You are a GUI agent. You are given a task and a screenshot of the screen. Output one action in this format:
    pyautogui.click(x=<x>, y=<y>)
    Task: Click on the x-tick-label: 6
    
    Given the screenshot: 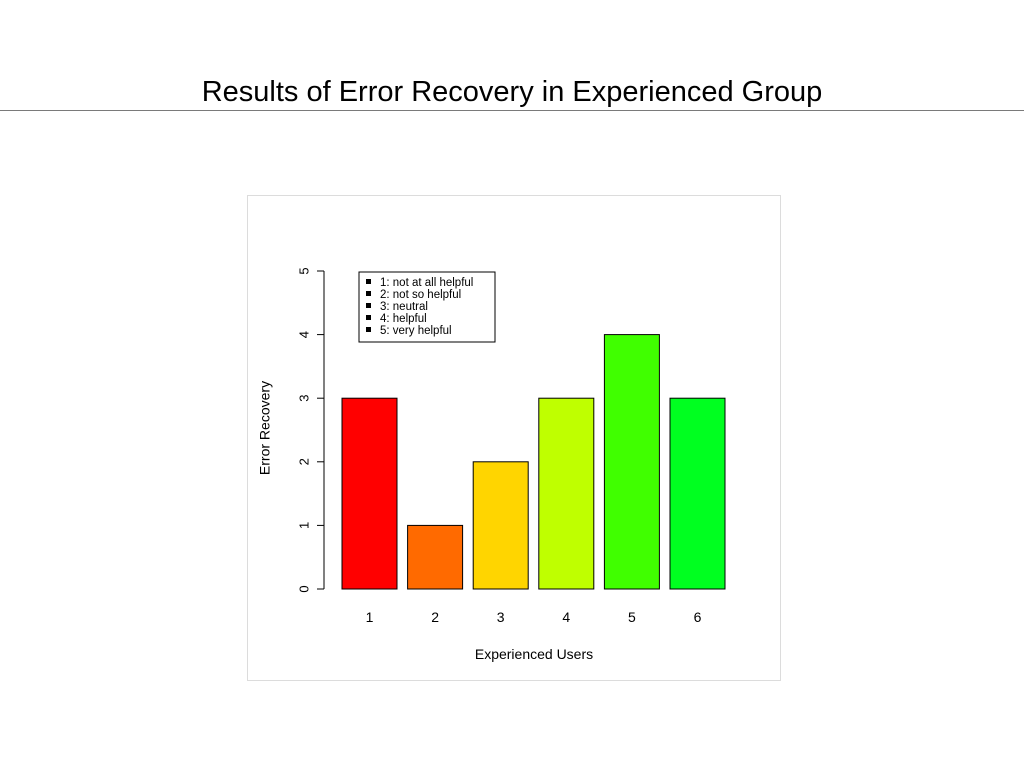 What is the action you would take?
    pyautogui.click(x=698, y=617)
    